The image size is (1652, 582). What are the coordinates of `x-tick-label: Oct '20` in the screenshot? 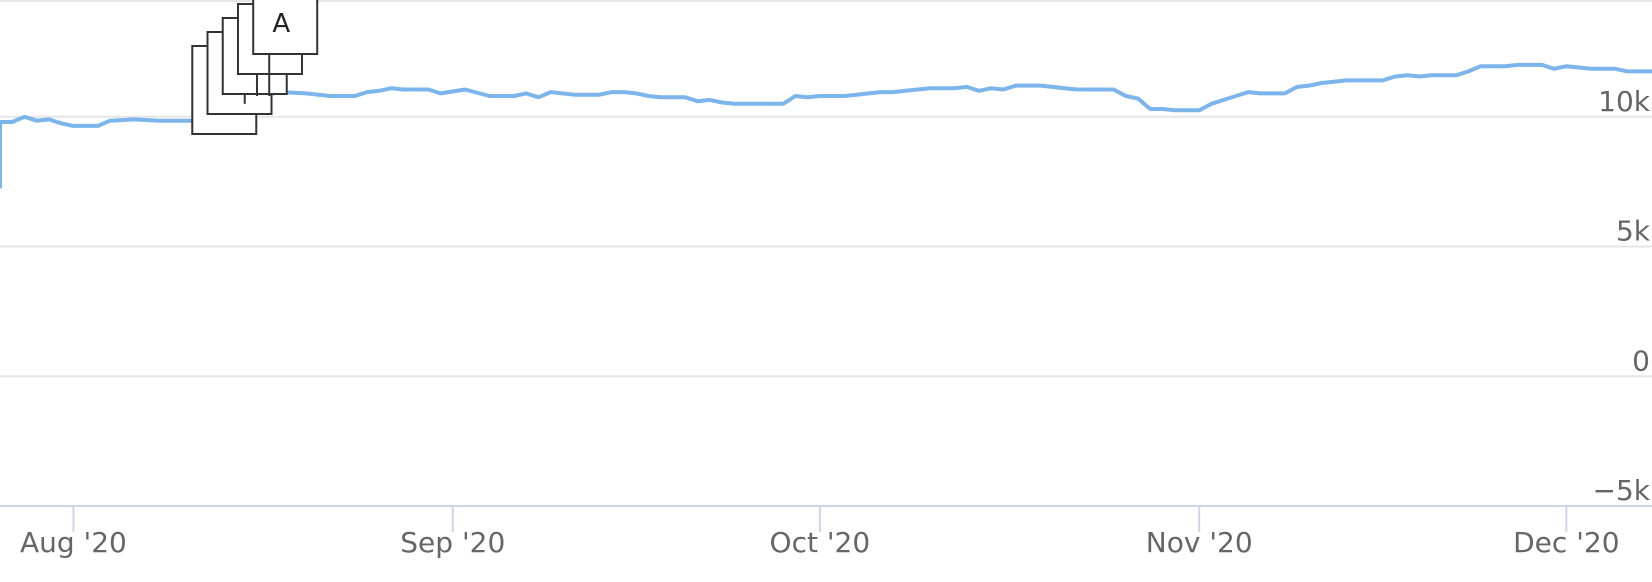 It's located at (820, 542).